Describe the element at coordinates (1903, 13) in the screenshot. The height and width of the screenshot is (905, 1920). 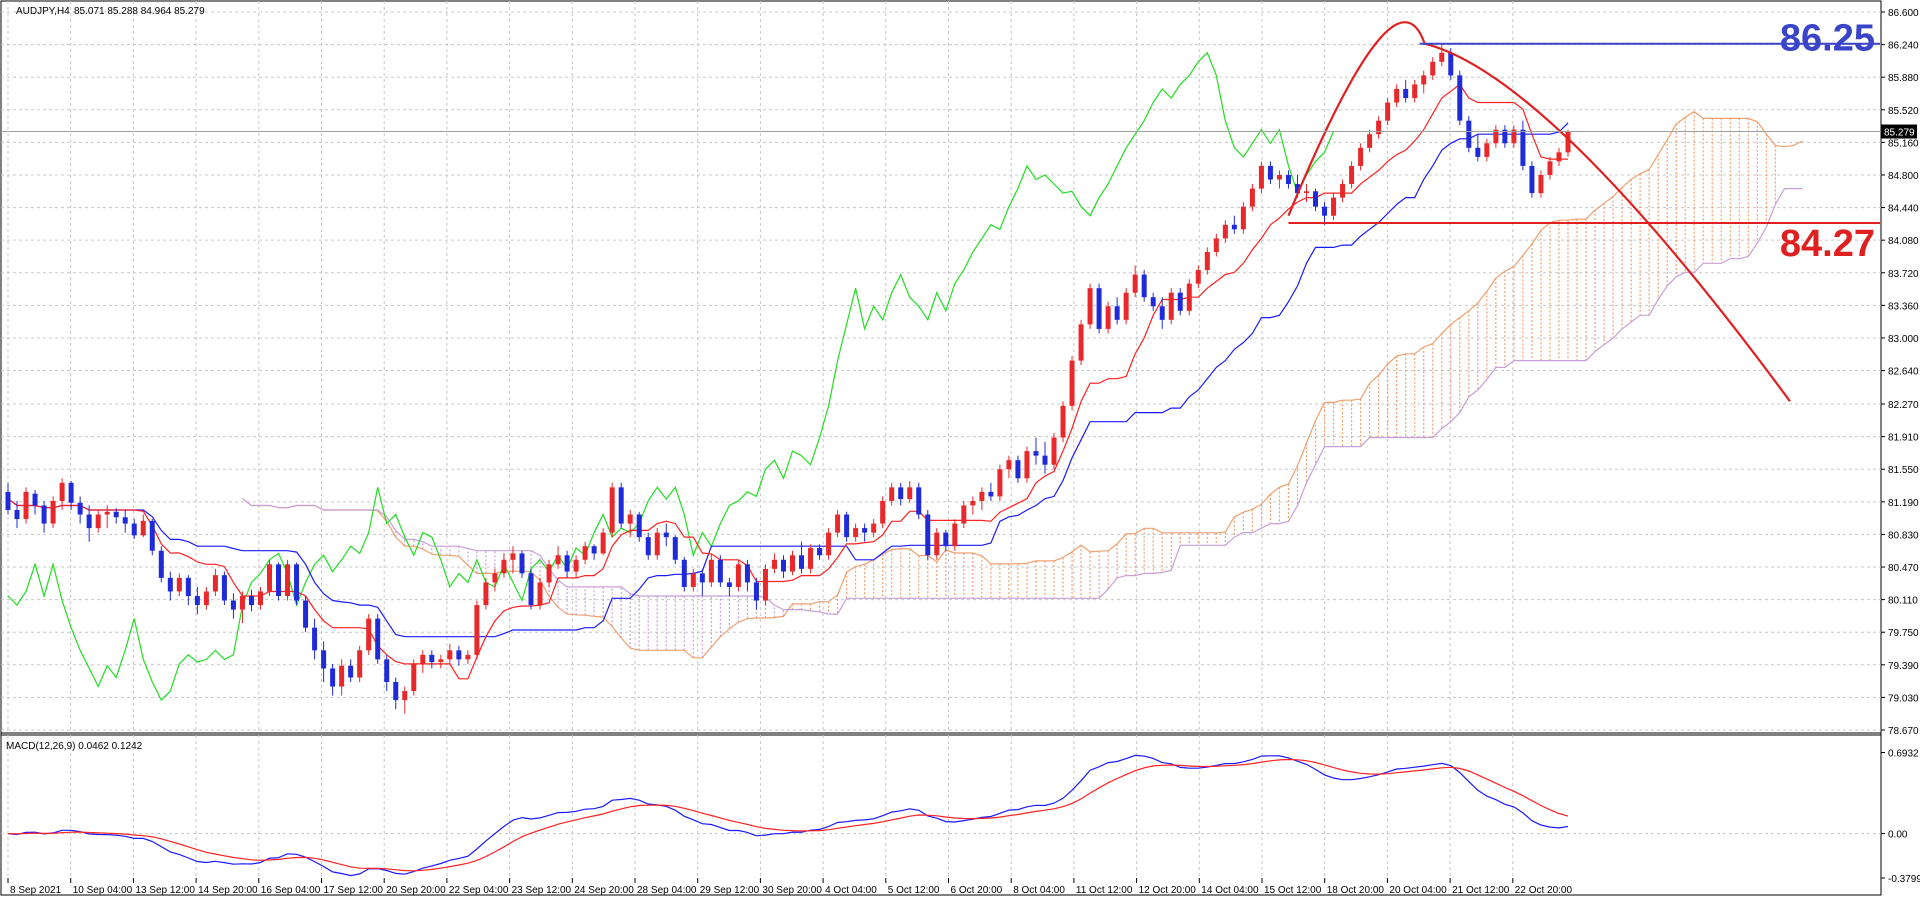
I see `price-tick-label: 86.600` at that location.